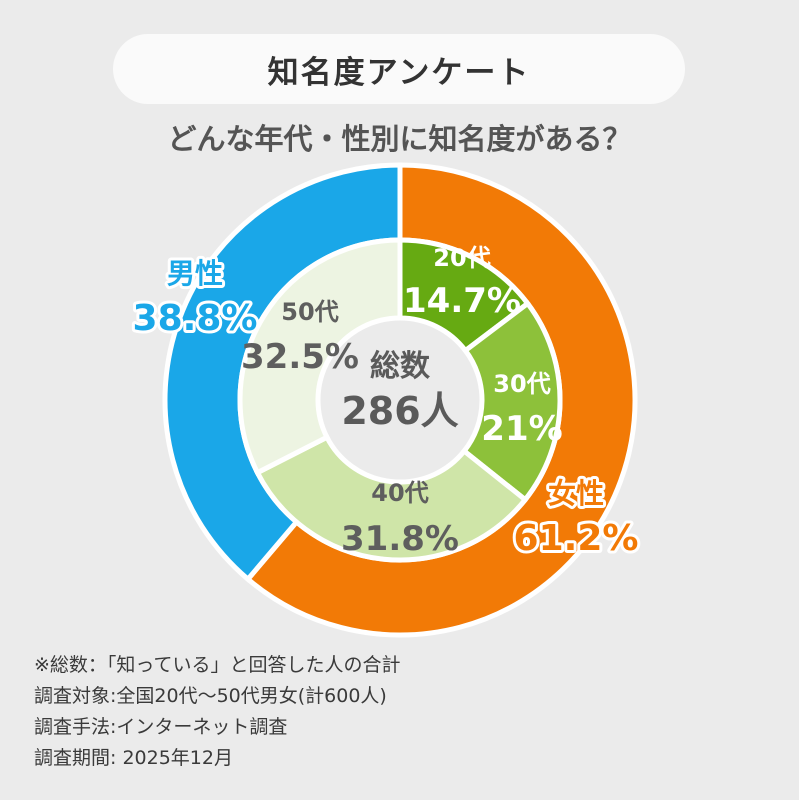 Image resolution: width=799 pixels, height=800 pixels. What do you see at coordinates (133, 758) in the screenshot?
I see `footnote-period: 調査期間: 2025年12月` at bounding box center [133, 758].